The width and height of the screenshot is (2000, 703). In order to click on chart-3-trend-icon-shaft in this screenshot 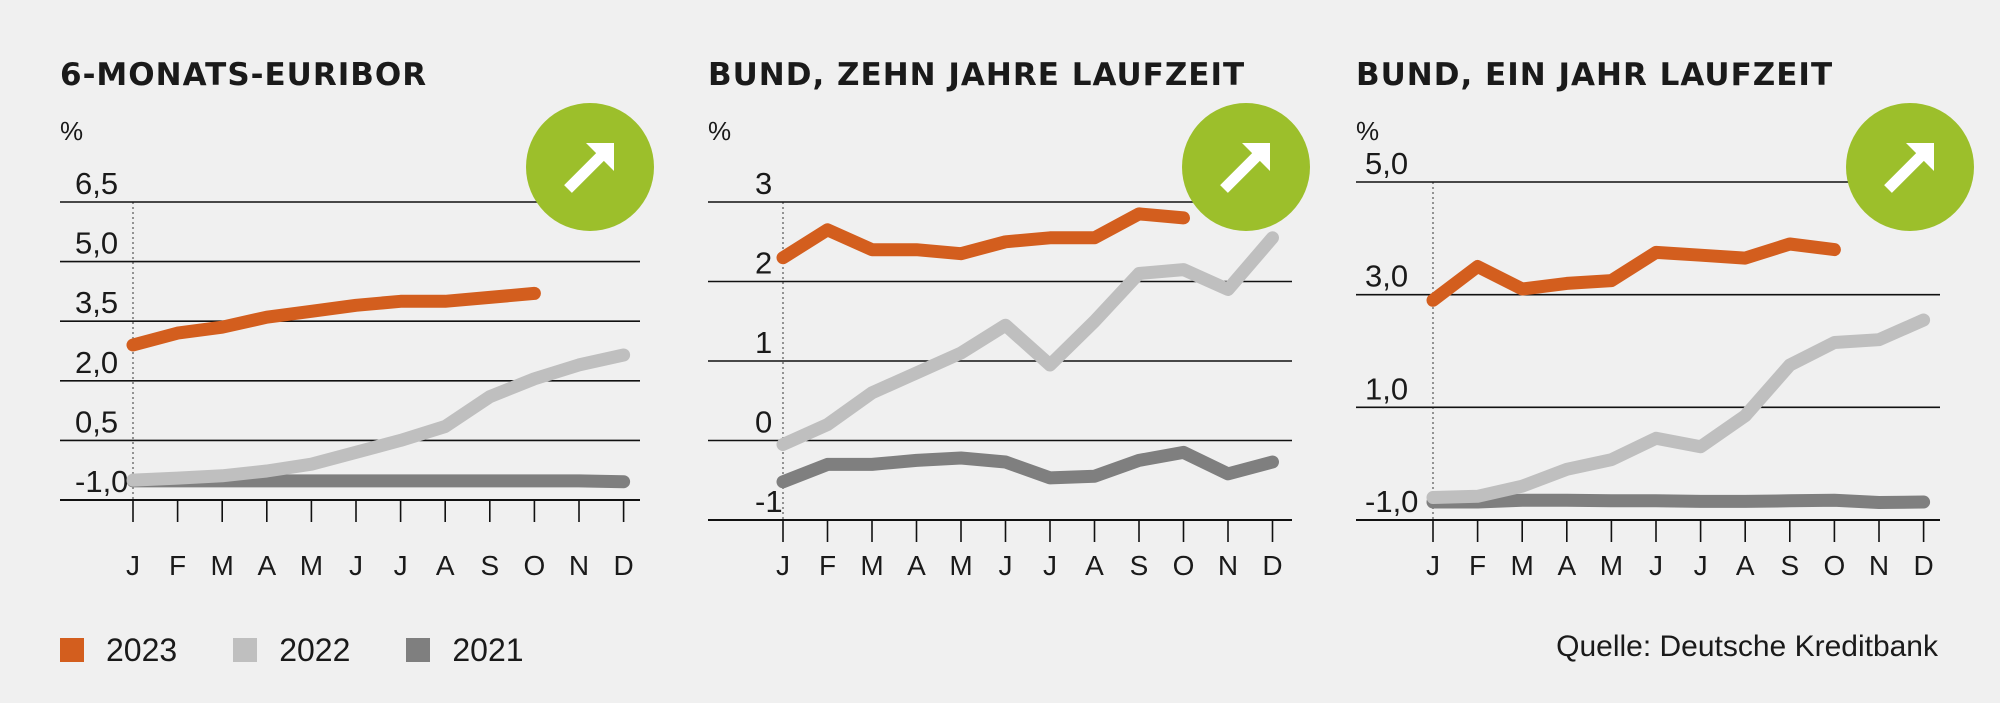, I will do `click(1906, 171)`.